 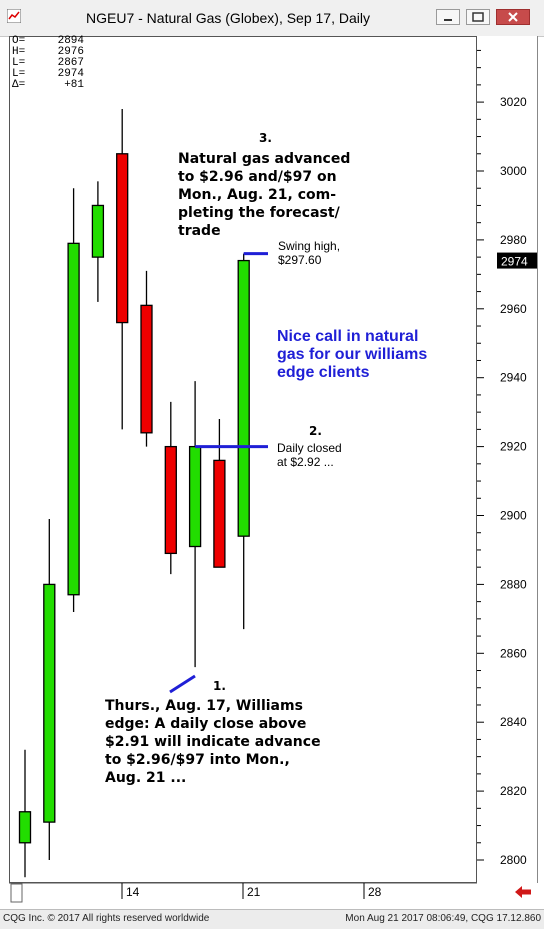 What do you see at coordinates (507, 459) in the screenshot?
I see `price-axis` at bounding box center [507, 459].